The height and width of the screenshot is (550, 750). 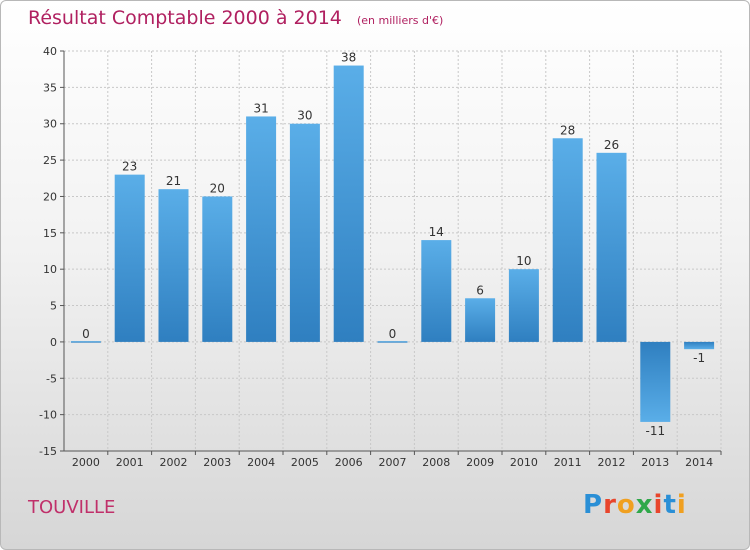 What do you see at coordinates (626, 505) in the screenshot?
I see `logo-letter: o` at bounding box center [626, 505].